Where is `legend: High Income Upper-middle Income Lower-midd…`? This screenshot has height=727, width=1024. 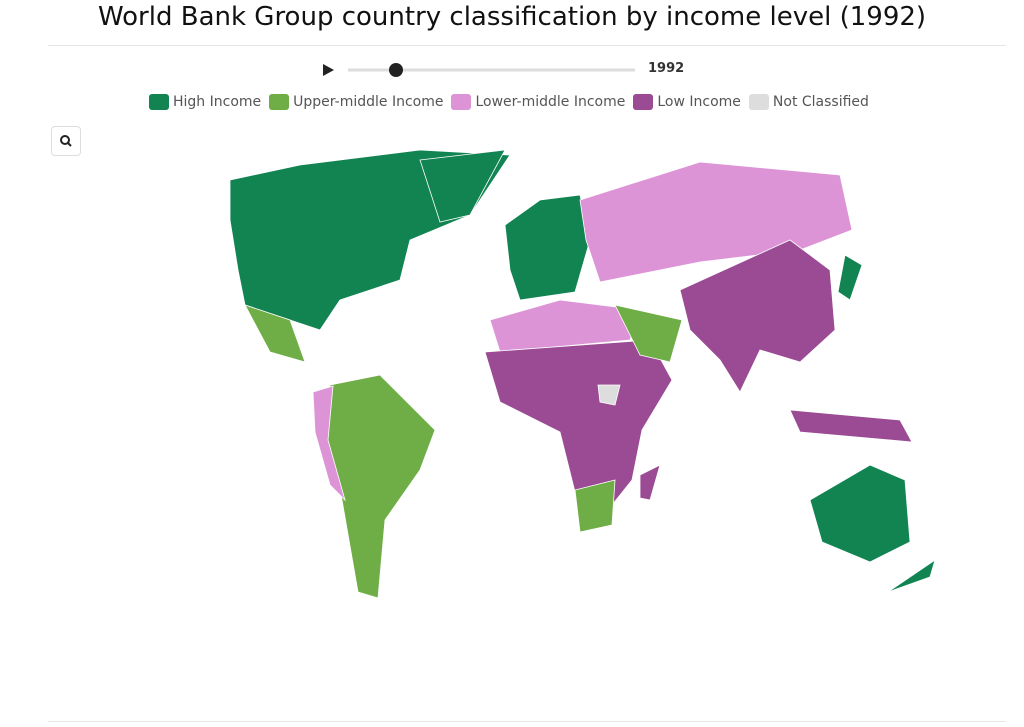
legend: High Income Upper-middle Income Lower-midd… is located at coordinates (509, 102).